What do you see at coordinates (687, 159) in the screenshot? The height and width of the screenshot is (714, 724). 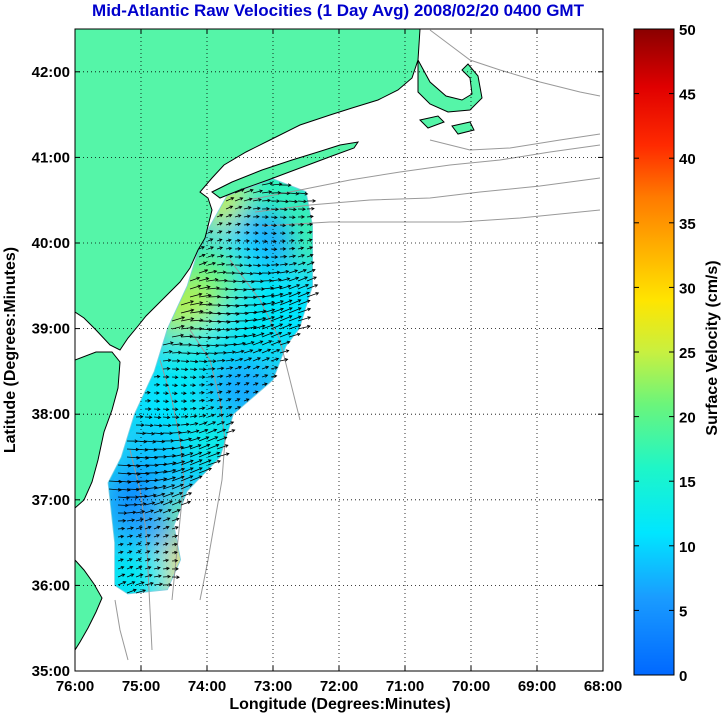 I see `colorbar-tick-label: 40` at bounding box center [687, 159].